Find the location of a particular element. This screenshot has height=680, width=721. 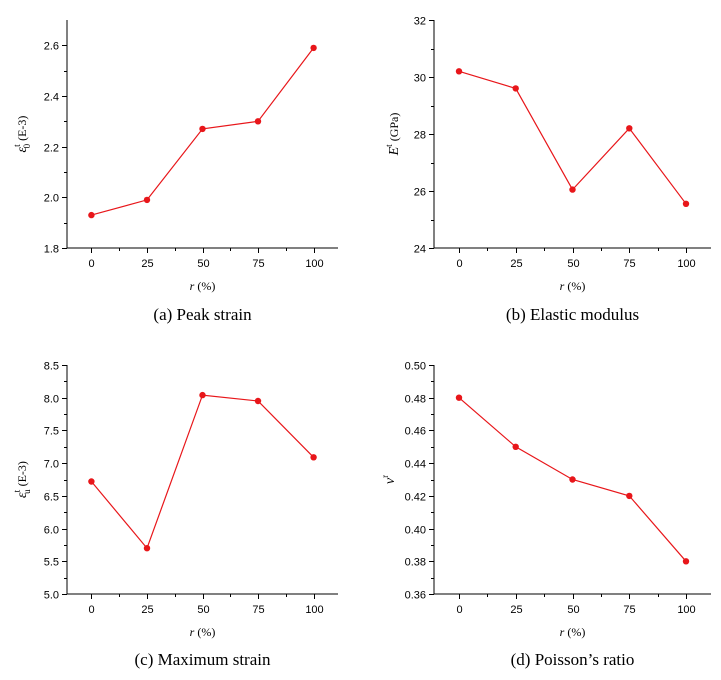

y-tick-label: 24 is located at coordinates (420, 250).